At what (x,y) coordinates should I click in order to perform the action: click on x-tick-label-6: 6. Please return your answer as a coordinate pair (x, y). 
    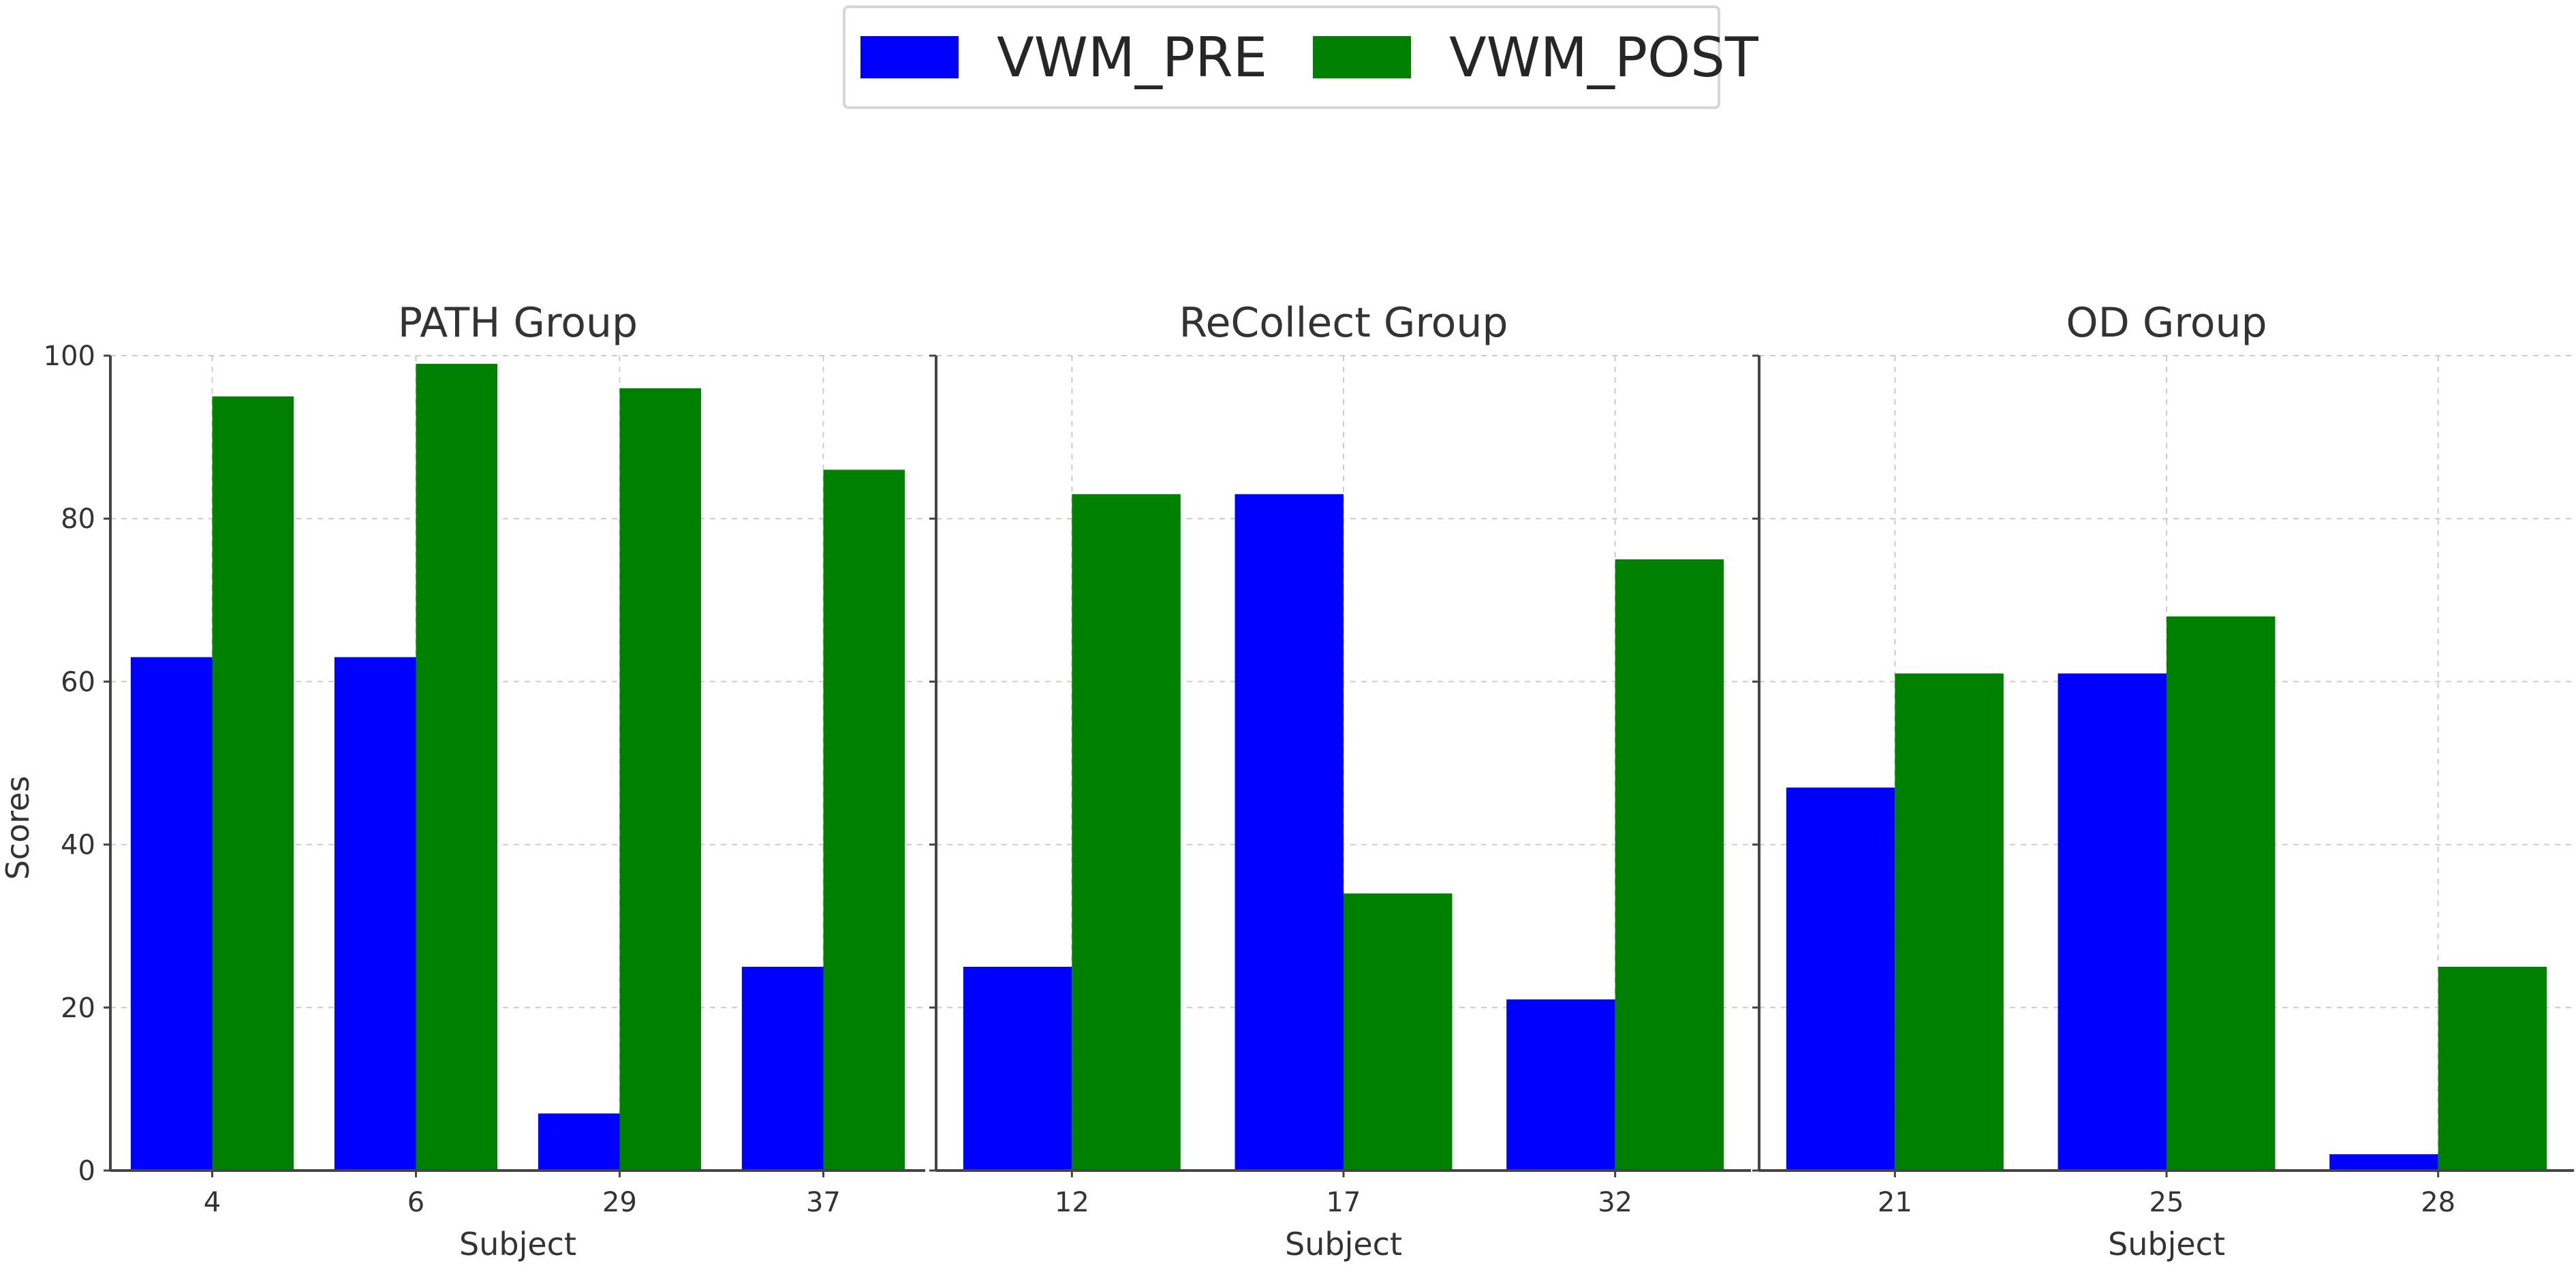
    Looking at the image, I should click on (415, 1202).